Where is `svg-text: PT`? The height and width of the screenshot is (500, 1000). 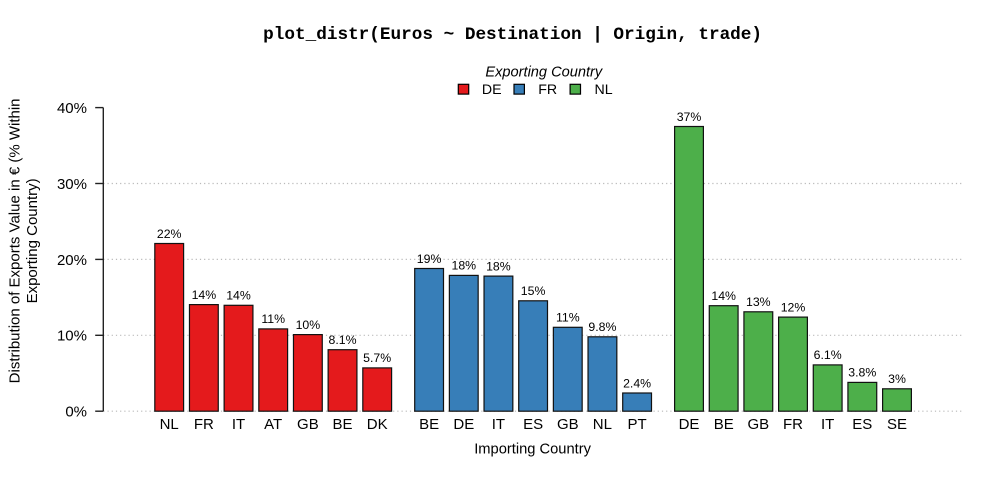
svg-text: PT is located at coordinates (637, 424).